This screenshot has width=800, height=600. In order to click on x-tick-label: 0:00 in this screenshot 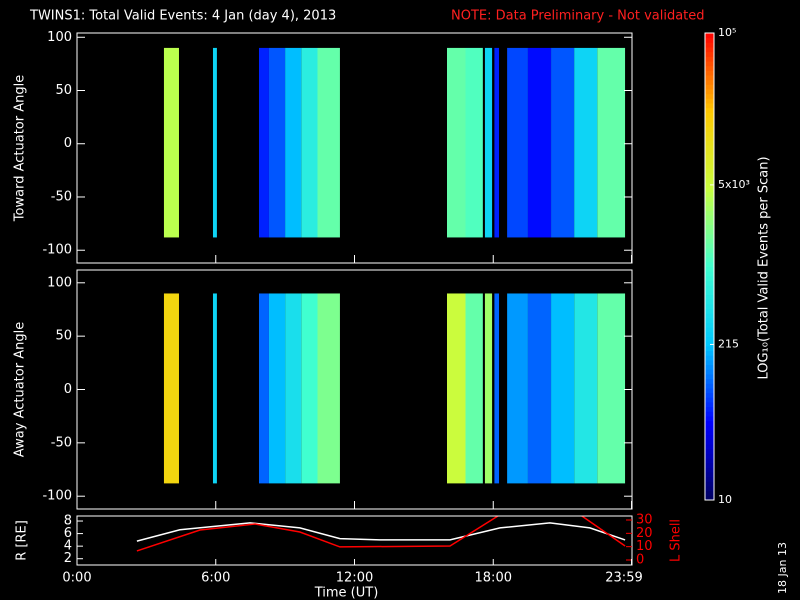, I will do `click(76, 578)`.